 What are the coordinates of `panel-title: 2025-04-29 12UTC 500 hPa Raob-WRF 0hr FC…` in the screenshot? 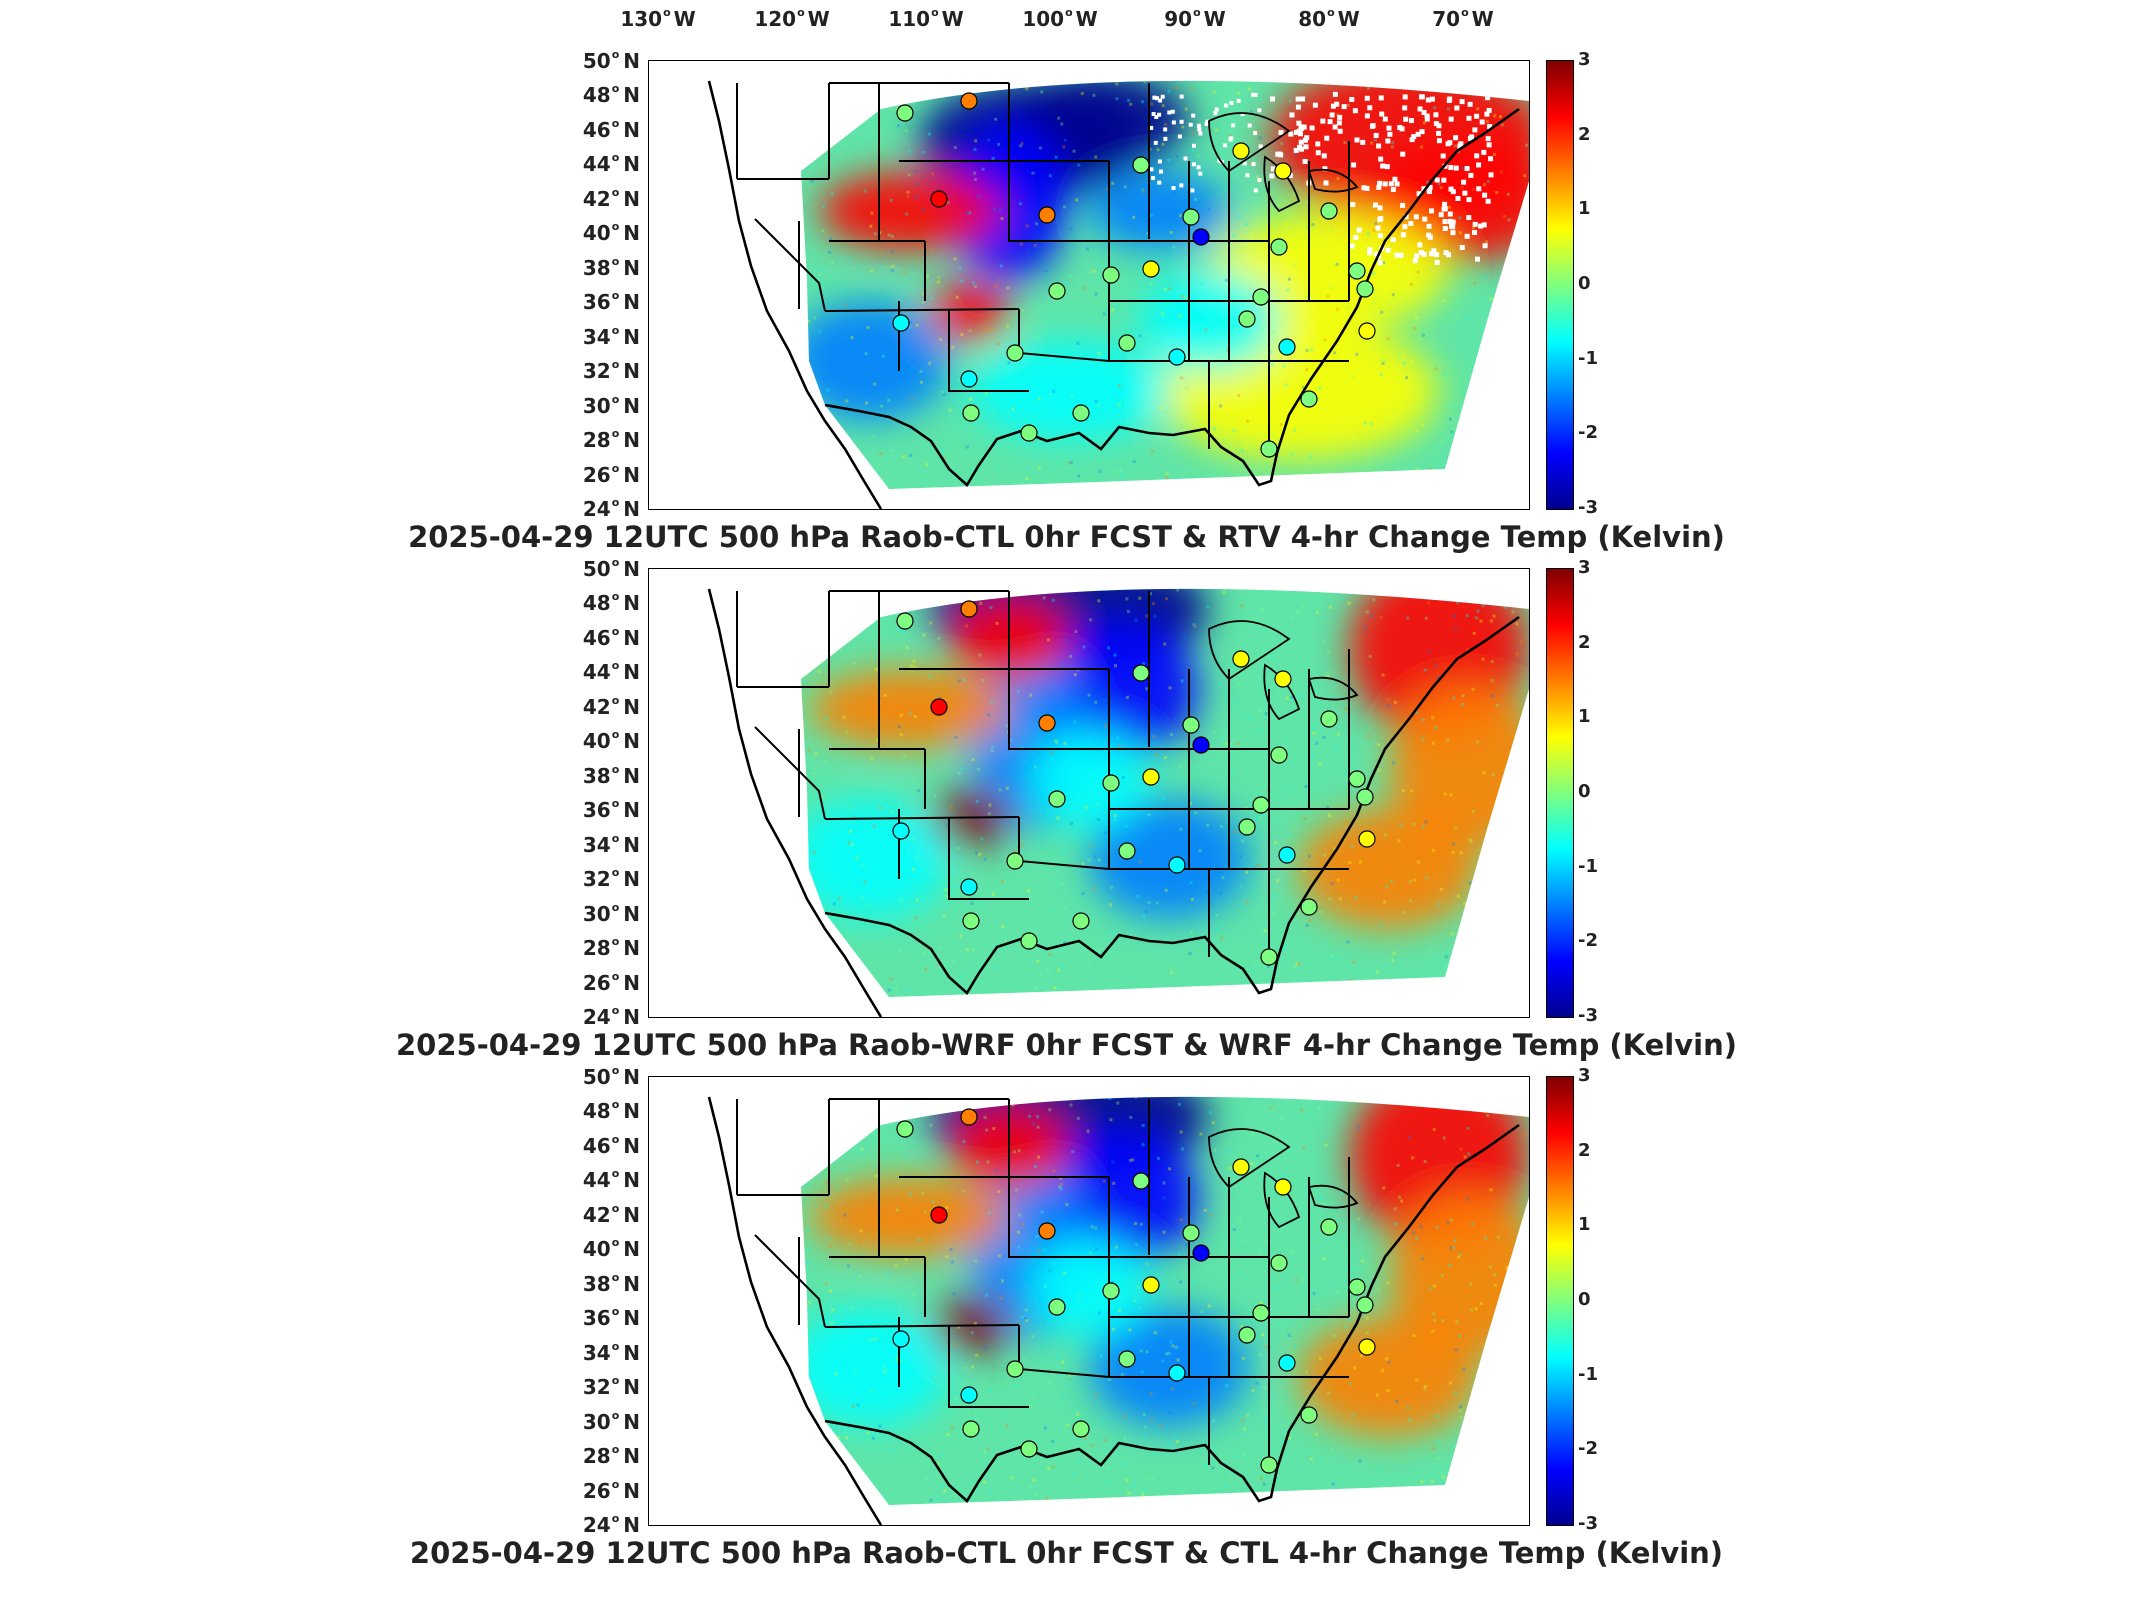 It's located at (1066, 1045).